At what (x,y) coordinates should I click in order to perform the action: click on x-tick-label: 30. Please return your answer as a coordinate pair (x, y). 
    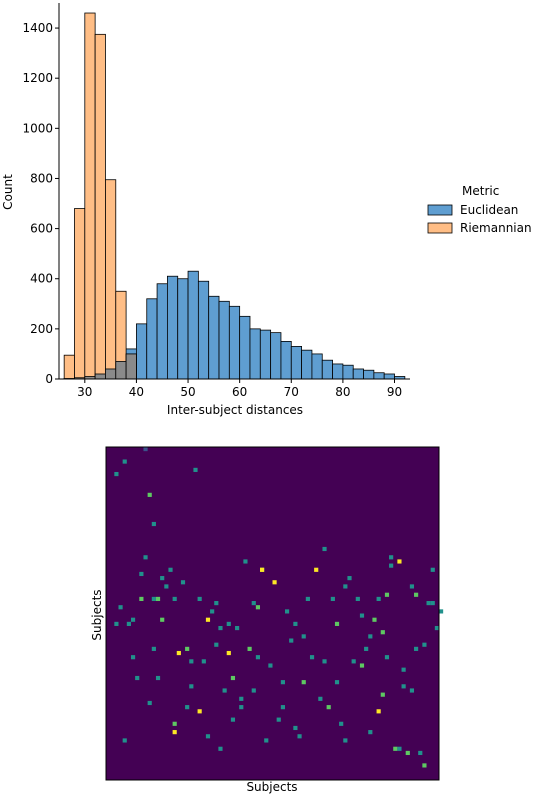
    Looking at the image, I should click on (84, 392).